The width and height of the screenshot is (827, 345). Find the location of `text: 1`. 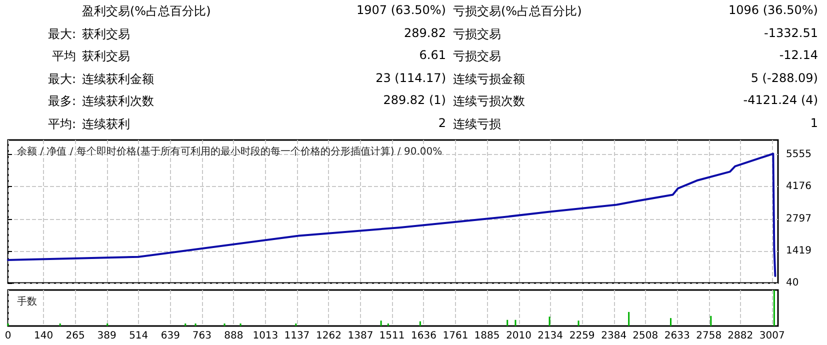

text: 1 is located at coordinates (814, 123).